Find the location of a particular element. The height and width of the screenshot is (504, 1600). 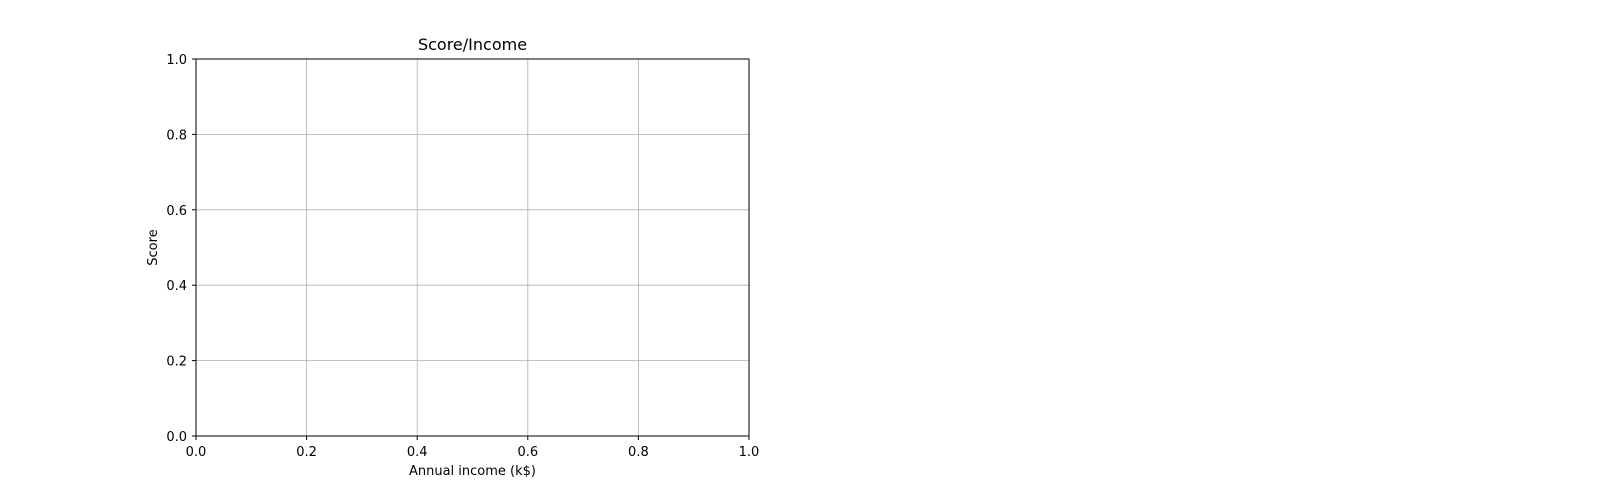

x-tick-label: 0.0 is located at coordinates (196, 452).